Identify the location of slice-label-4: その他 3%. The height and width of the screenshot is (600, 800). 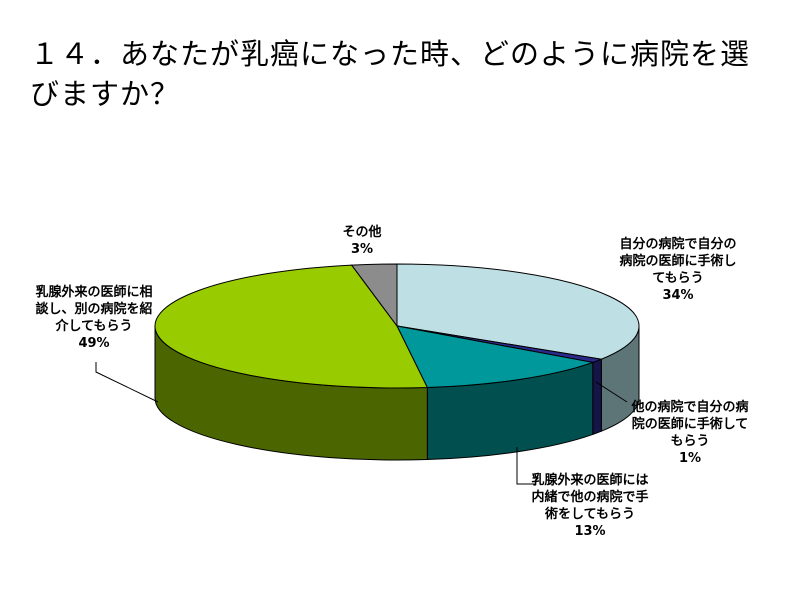
(361, 240).